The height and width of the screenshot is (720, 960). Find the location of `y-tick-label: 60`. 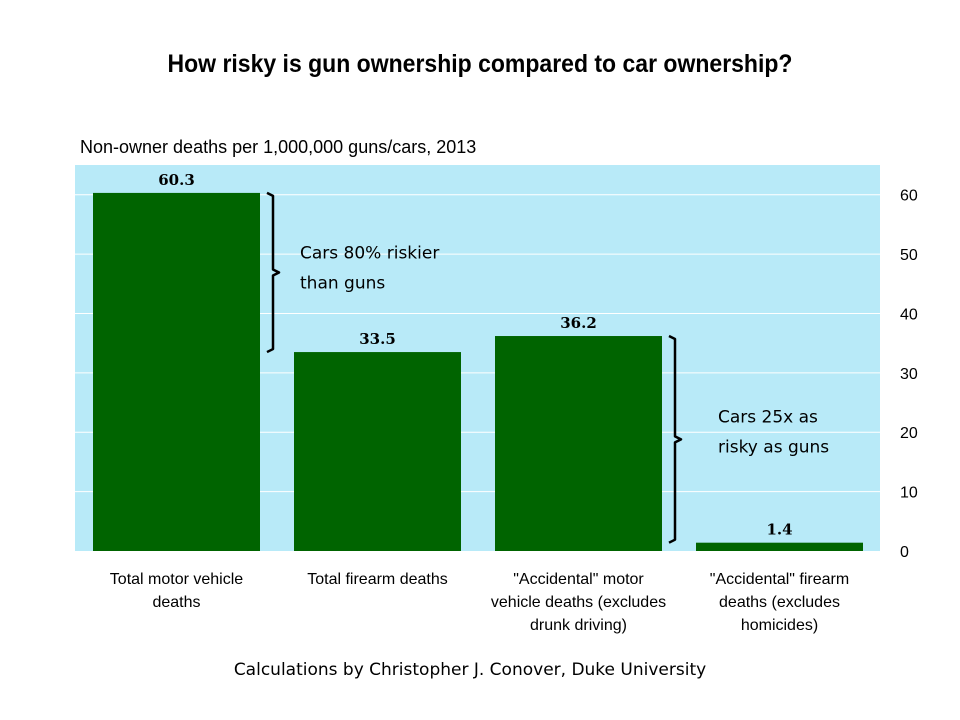

y-tick-label: 60 is located at coordinates (909, 196).